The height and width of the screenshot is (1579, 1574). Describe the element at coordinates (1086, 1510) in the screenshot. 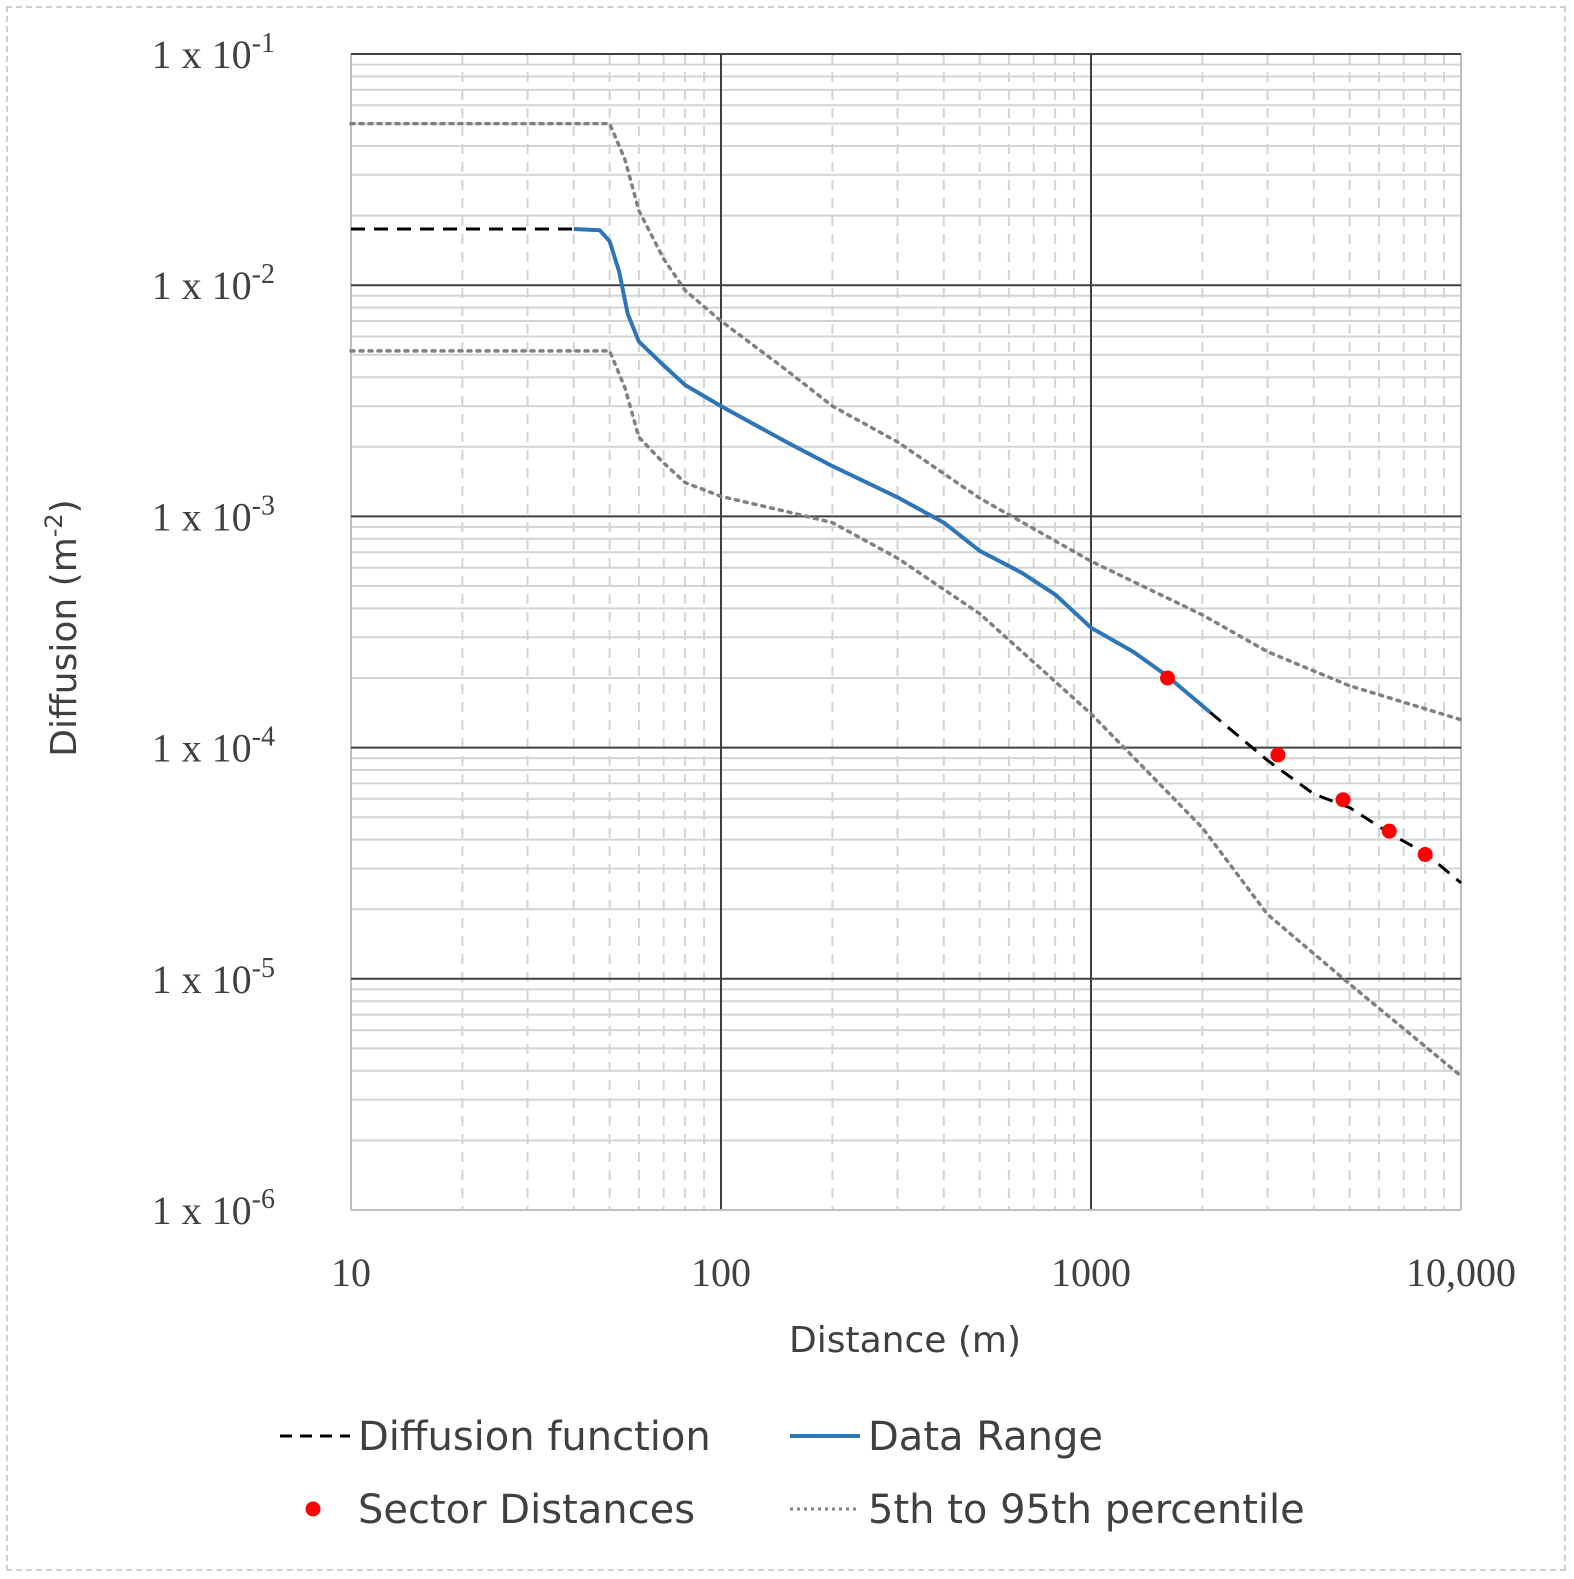

I see `legend-label-percentile: 5th to 95th percentile` at that location.